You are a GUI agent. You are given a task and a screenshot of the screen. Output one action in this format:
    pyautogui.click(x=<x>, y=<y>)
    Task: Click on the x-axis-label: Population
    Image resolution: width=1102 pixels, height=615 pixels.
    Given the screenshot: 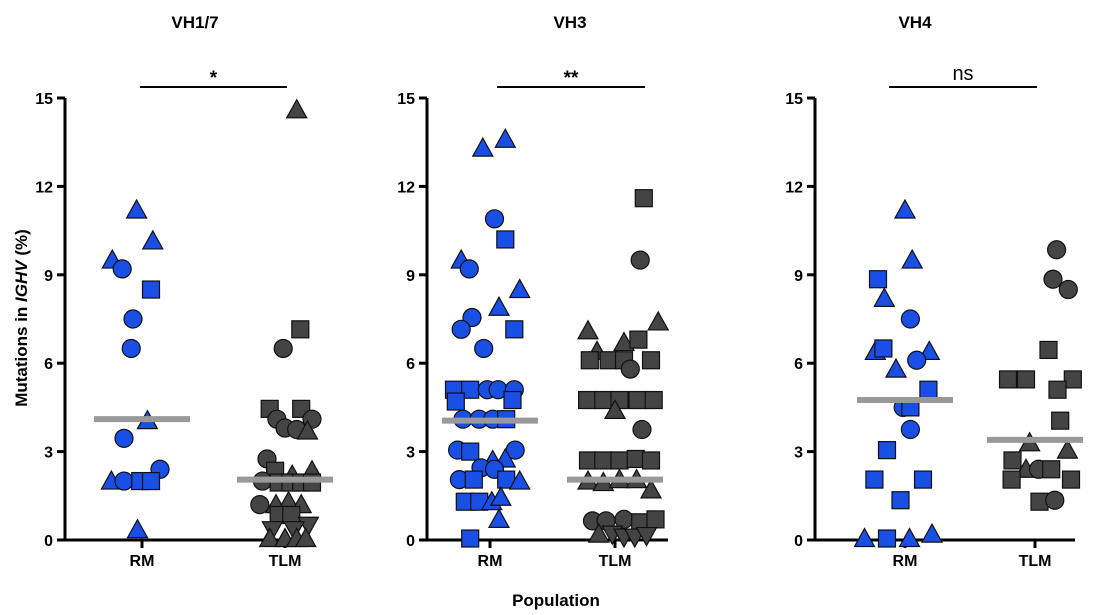 What is the action you would take?
    pyautogui.click(x=556, y=600)
    